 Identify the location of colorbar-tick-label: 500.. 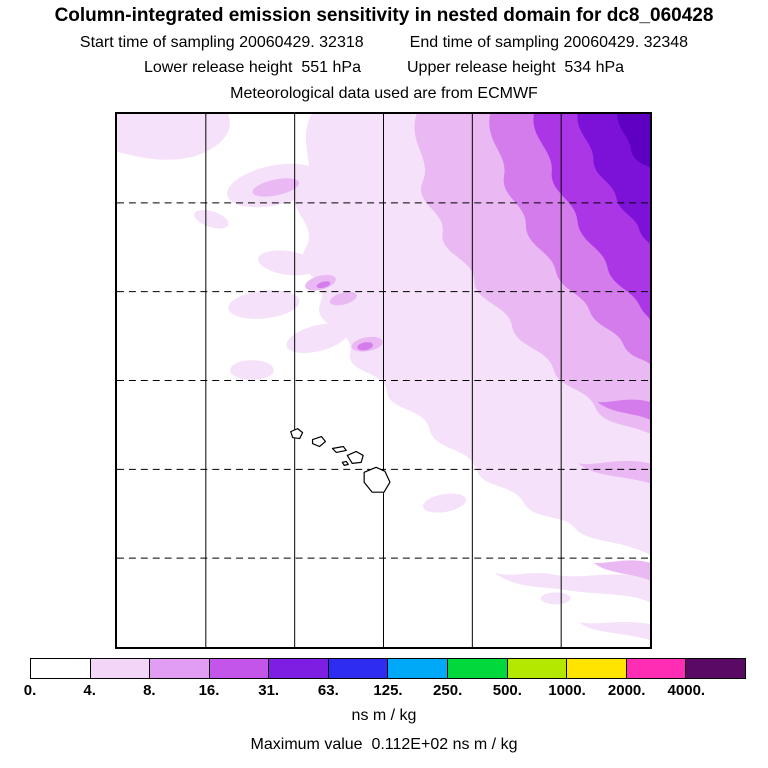
(507, 690).